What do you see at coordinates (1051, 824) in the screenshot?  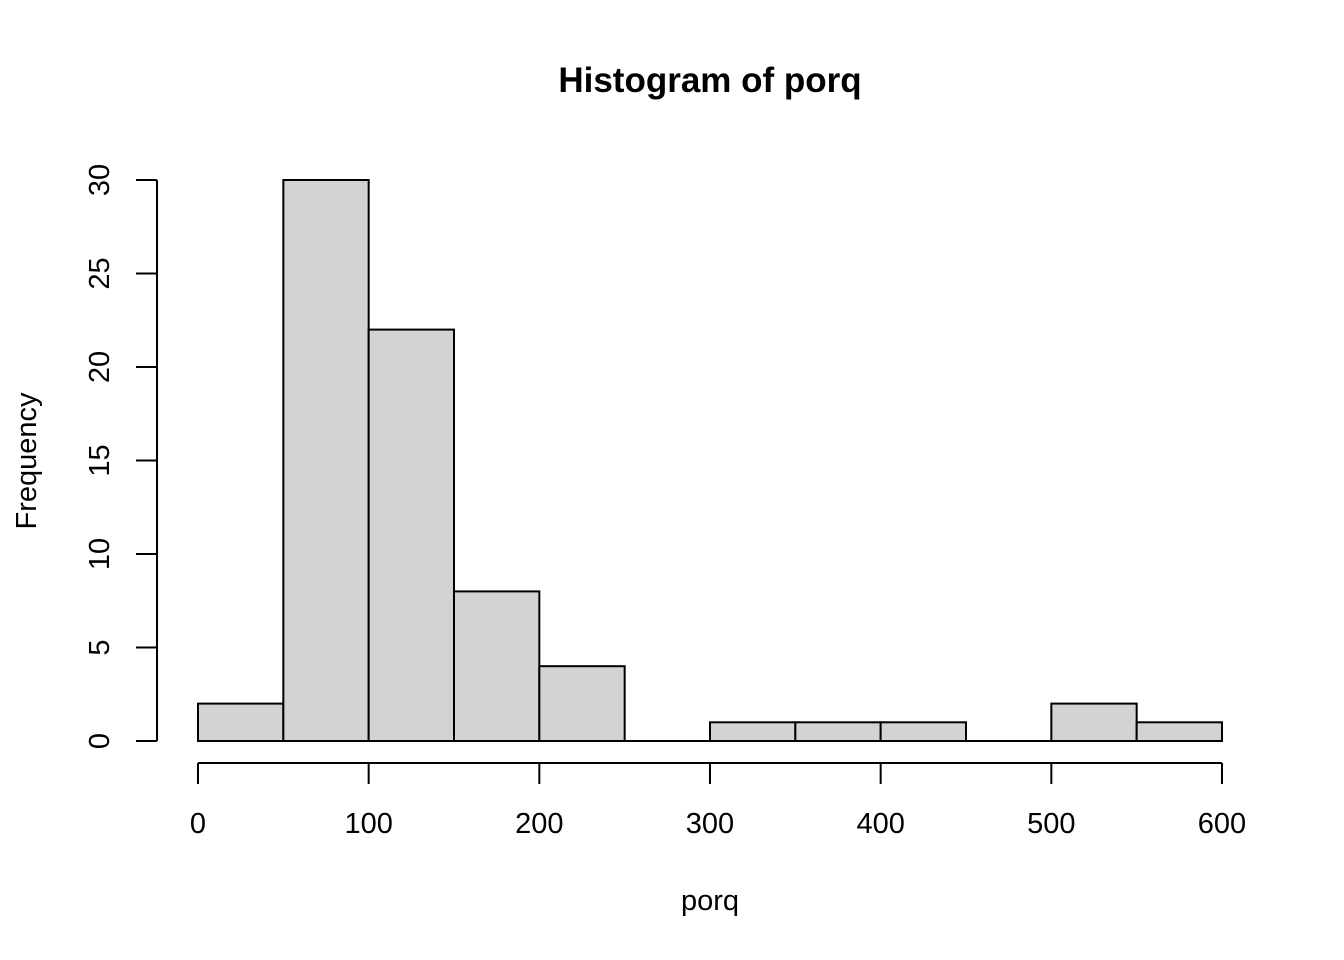 I see `x-tick-label-5: 500` at bounding box center [1051, 824].